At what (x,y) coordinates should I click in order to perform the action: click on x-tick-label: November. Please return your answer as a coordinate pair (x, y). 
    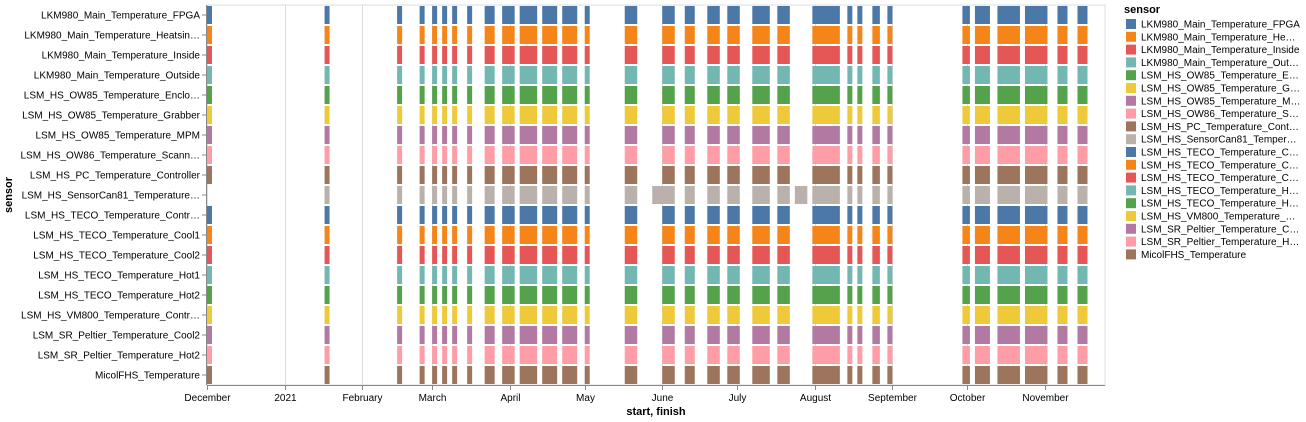
    Looking at the image, I should click on (1045, 398).